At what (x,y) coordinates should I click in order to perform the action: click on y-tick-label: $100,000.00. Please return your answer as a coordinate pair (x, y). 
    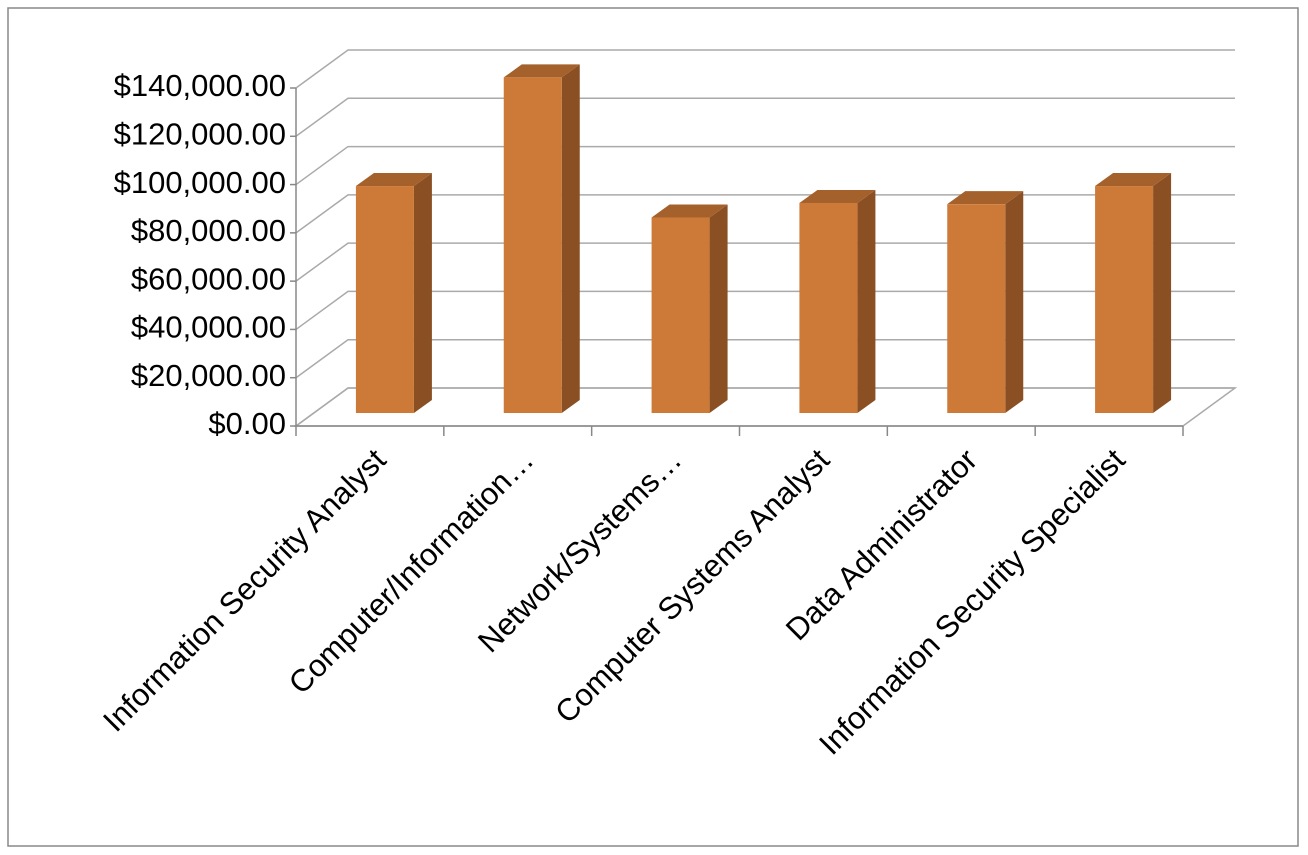
    Looking at the image, I should click on (200, 182).